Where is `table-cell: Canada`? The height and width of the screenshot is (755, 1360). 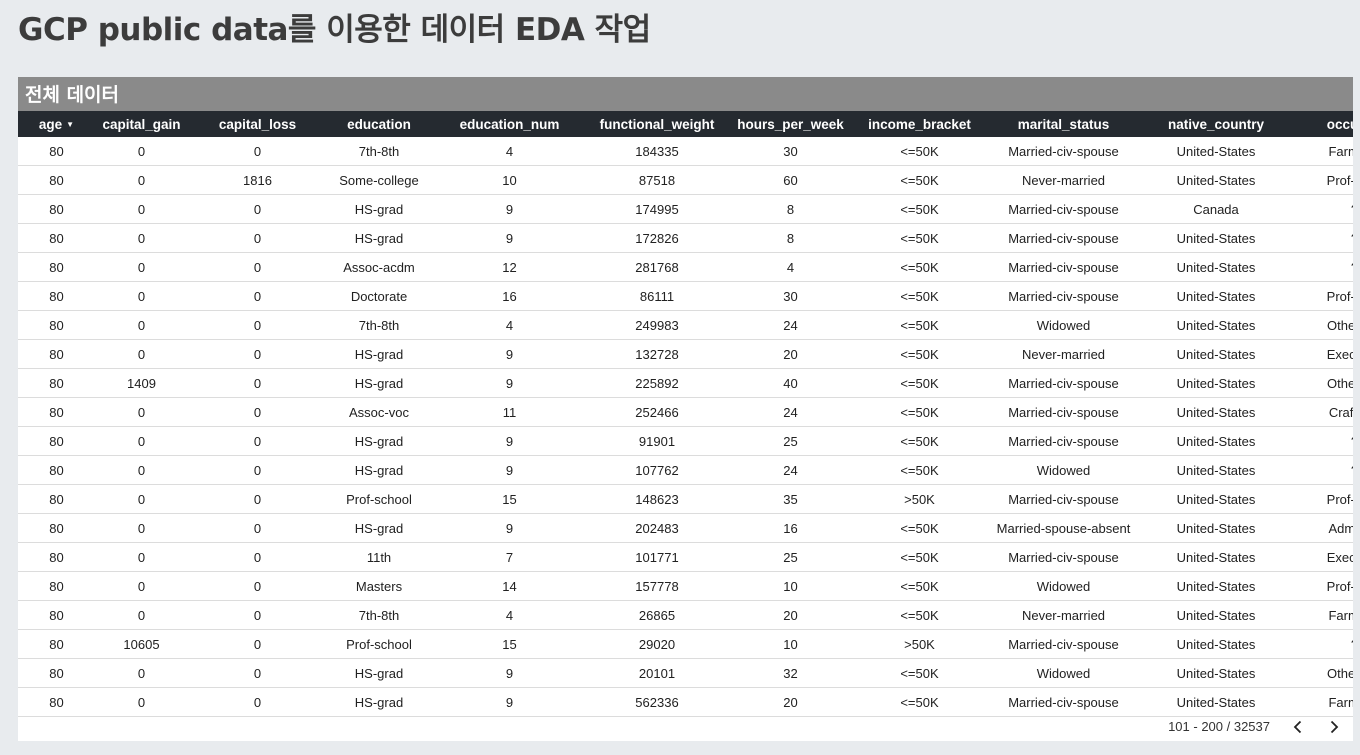
table-cell: Canada is located at coordinates (1216, 209).